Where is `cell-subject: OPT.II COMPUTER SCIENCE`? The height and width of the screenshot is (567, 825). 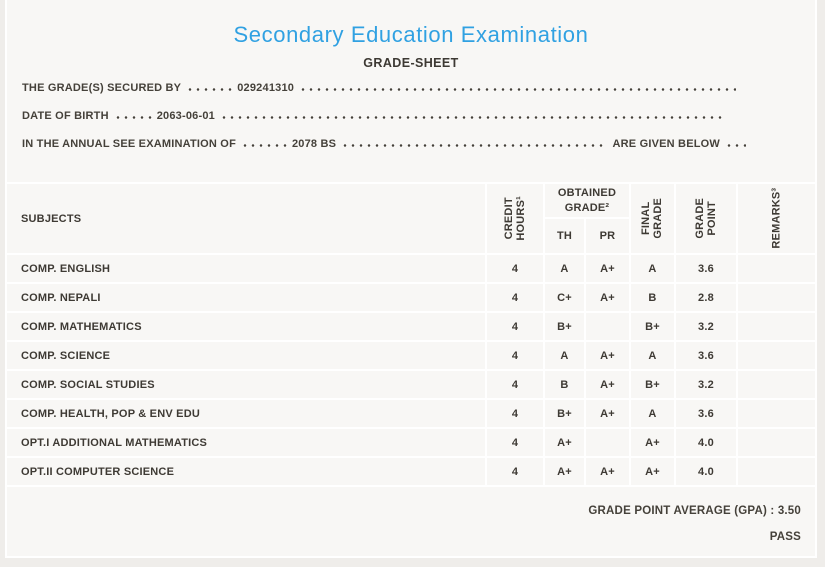
cell-subject: OPT.II COMPUTER SCIENCE is located at coordinates (246, 471).